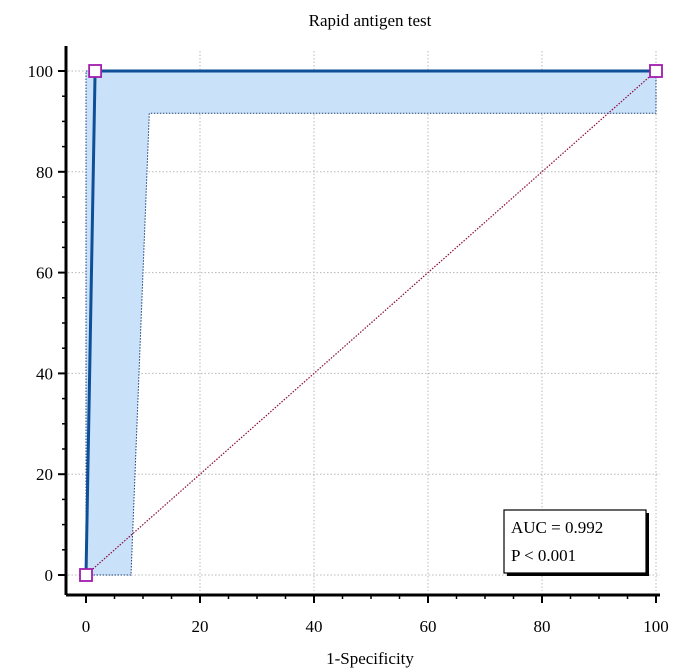  What do you see at coordinates (44, 474) in the screenshot?
I see `y-tick-label: 20` at bounding box center [44, 474].